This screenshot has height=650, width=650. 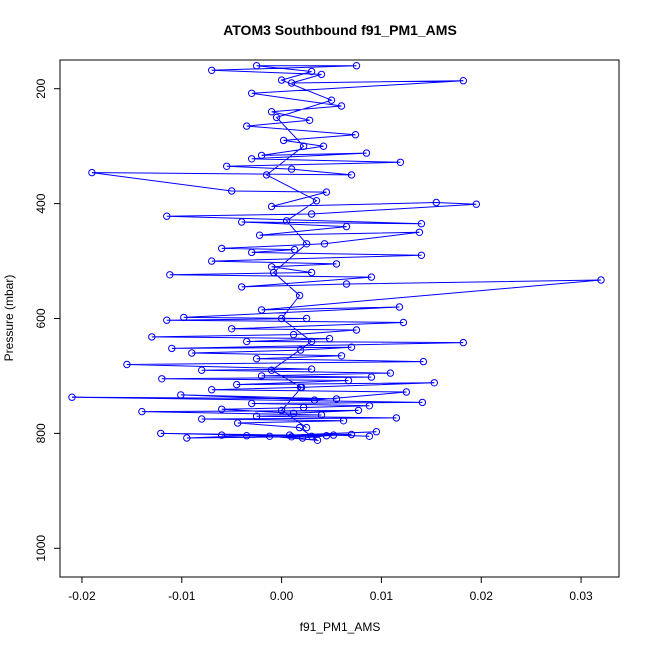 I want to click on x-tick-label: -0.02, so click(x=82, y=596).